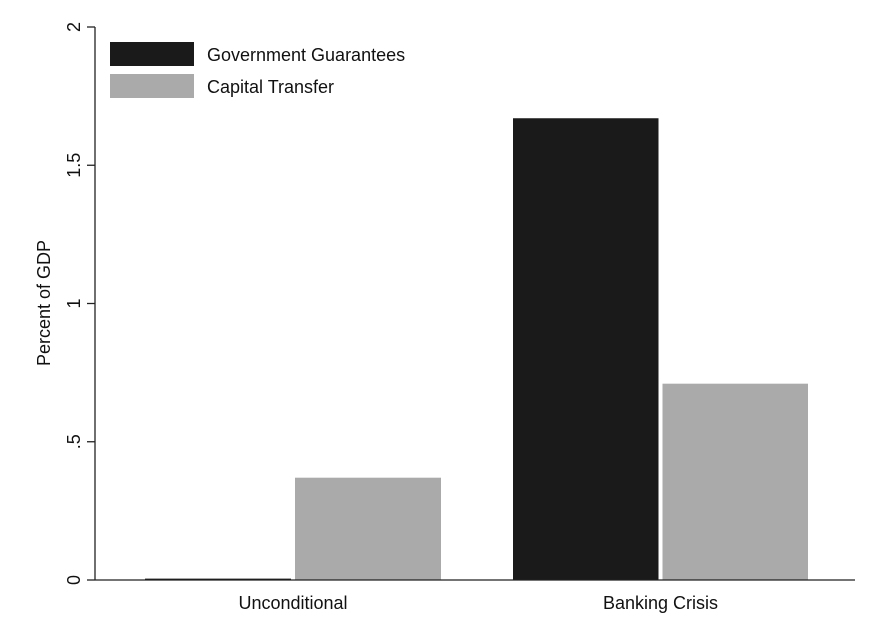 This screenshot has width=873, height=640. Describe the element at coordinates (152, 54) in the screenshot. I see `legend-swatch-government-guarantees` at that location.